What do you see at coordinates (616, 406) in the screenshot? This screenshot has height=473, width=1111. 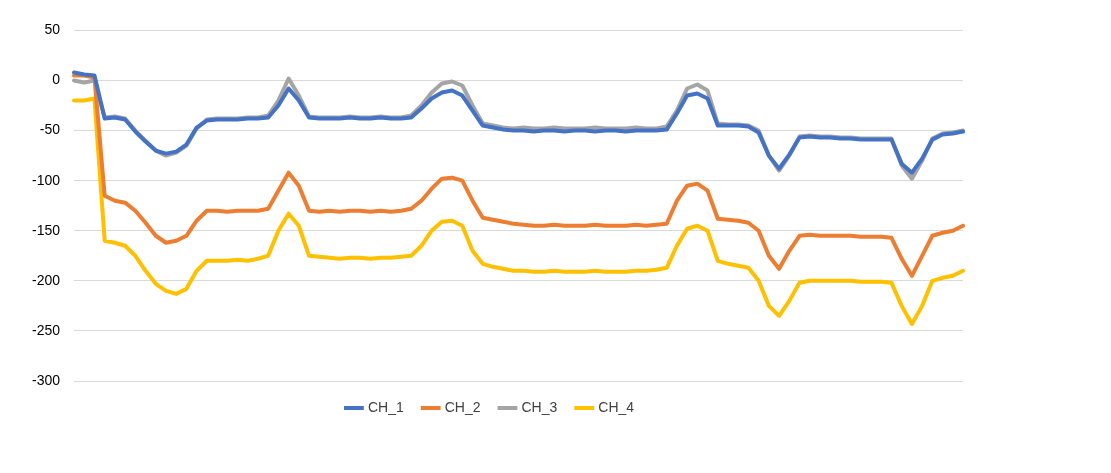 I see `legend-label: CH_4` at bounding box center [616, 406].